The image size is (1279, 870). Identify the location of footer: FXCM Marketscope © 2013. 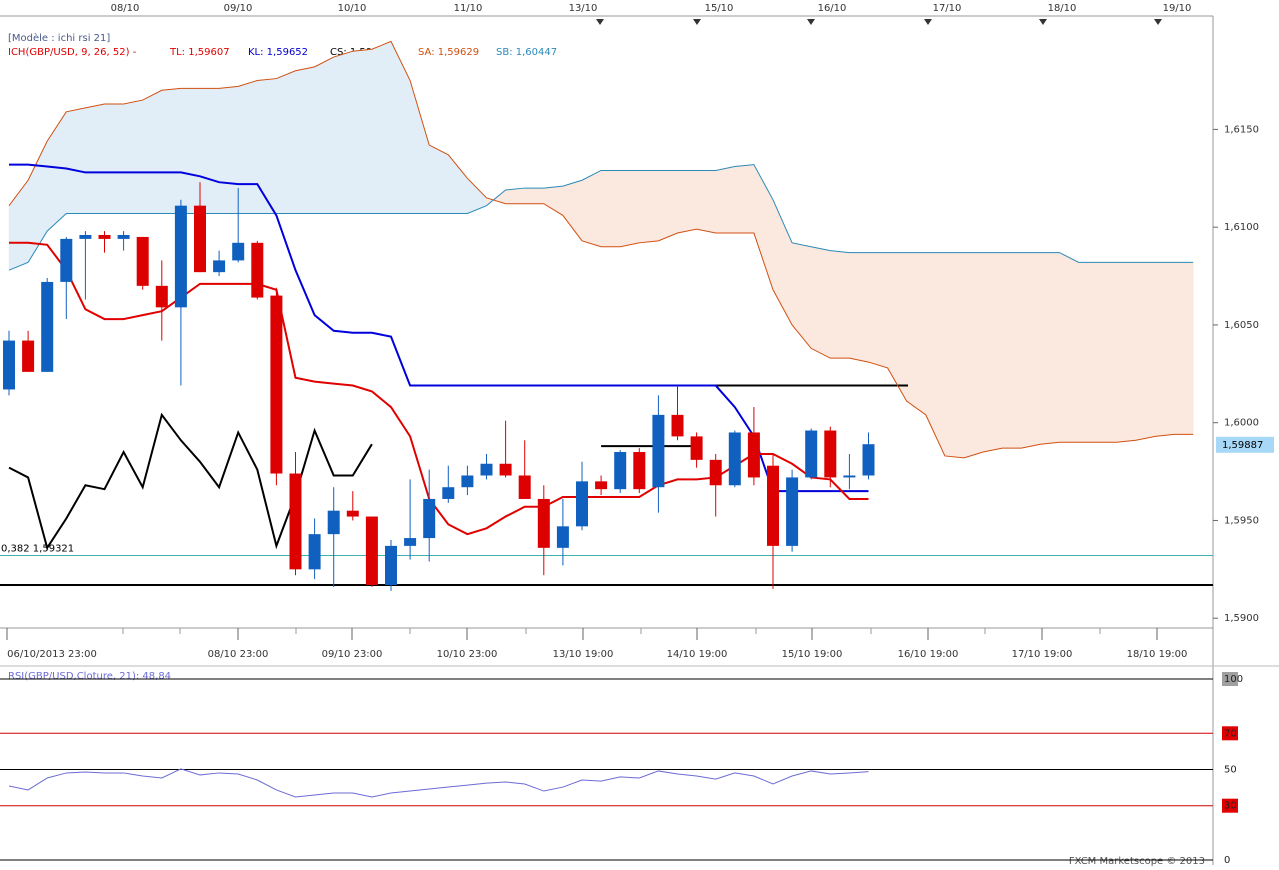
(1137, 861).